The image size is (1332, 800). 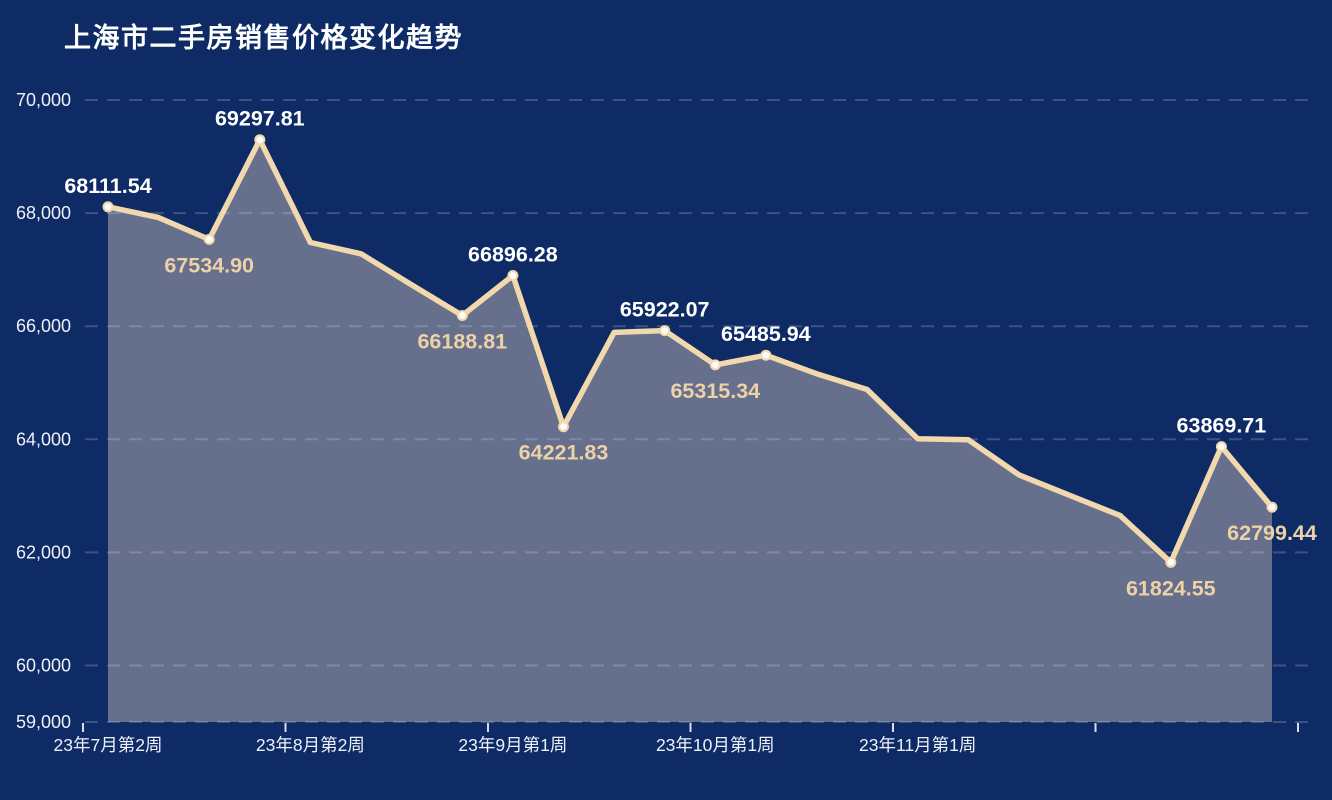 What do you see at coordinates (1171, 588) in the screenshot?
I see `data-point-label: 61824.55` at bounding box center [1171, 588].